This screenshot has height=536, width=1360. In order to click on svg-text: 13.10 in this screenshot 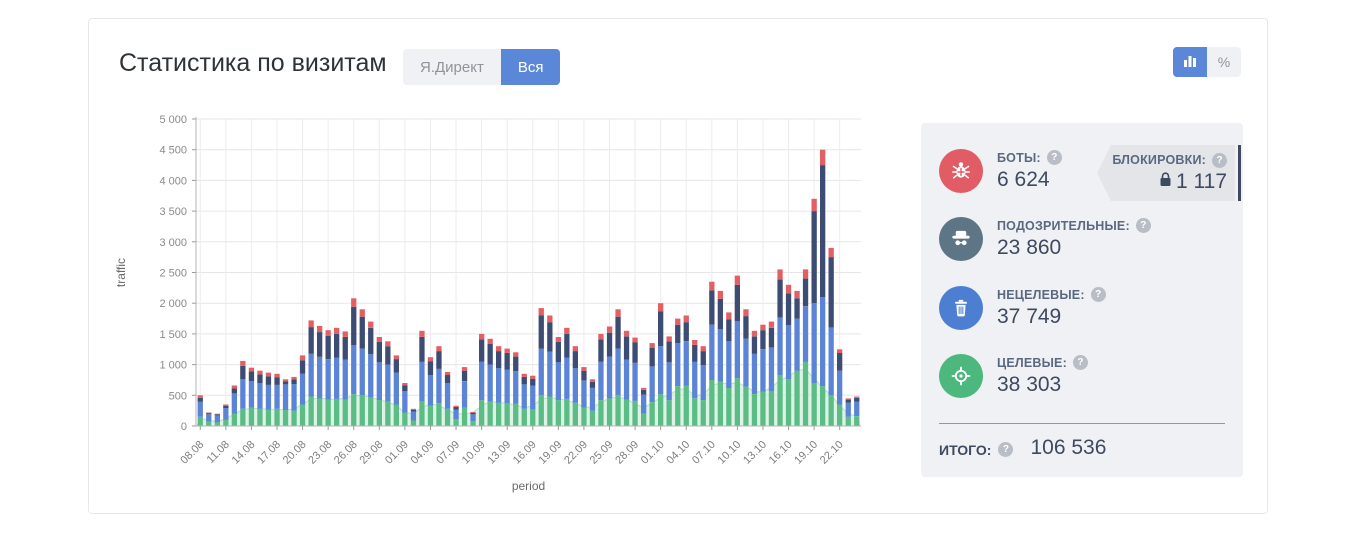, I will do `click(755, 453)`.